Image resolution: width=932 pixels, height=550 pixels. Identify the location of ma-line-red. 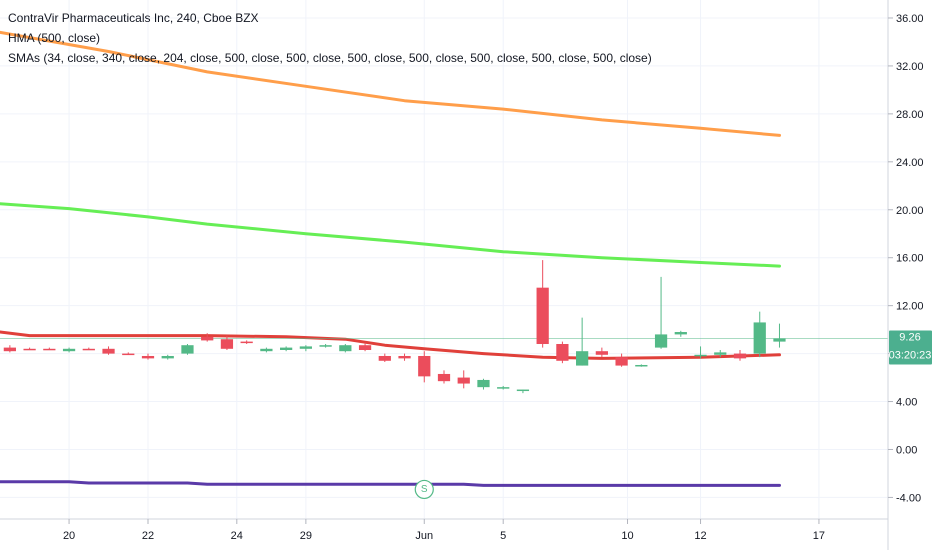
(390, 345).